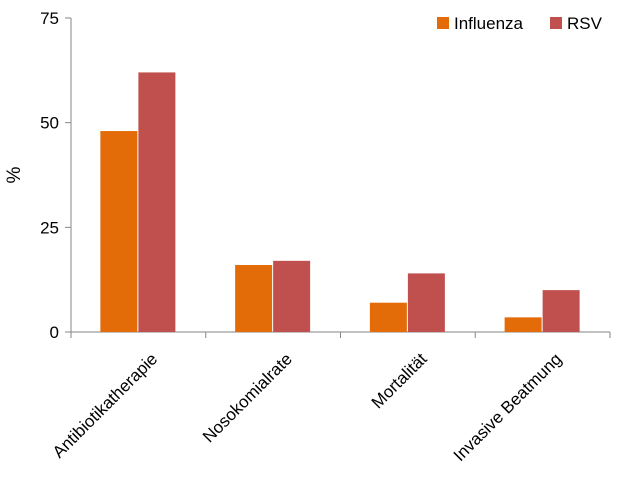 The width and height of the screenshot is (620, 492). I want to click on y-tick-label: 50, so click(49, 123).